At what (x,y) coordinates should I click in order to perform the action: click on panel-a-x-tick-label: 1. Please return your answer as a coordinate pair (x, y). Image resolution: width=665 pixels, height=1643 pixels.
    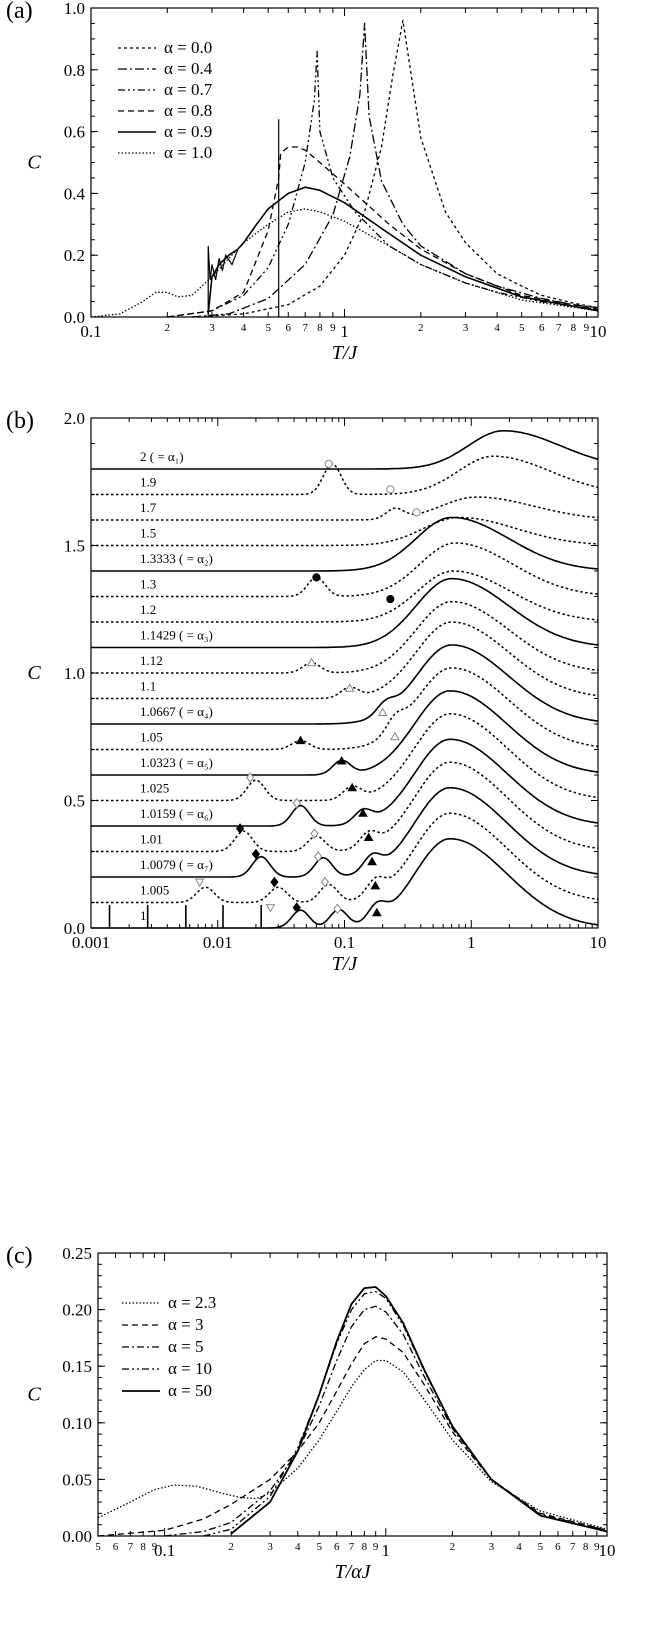
    Looking at the image, I should click on (344, 331).